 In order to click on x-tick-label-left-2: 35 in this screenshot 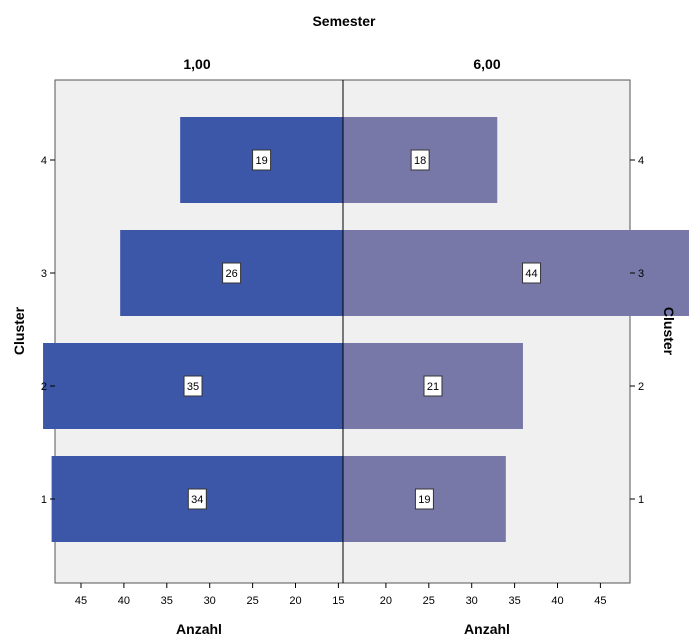, I will do `click(167, 601)`.